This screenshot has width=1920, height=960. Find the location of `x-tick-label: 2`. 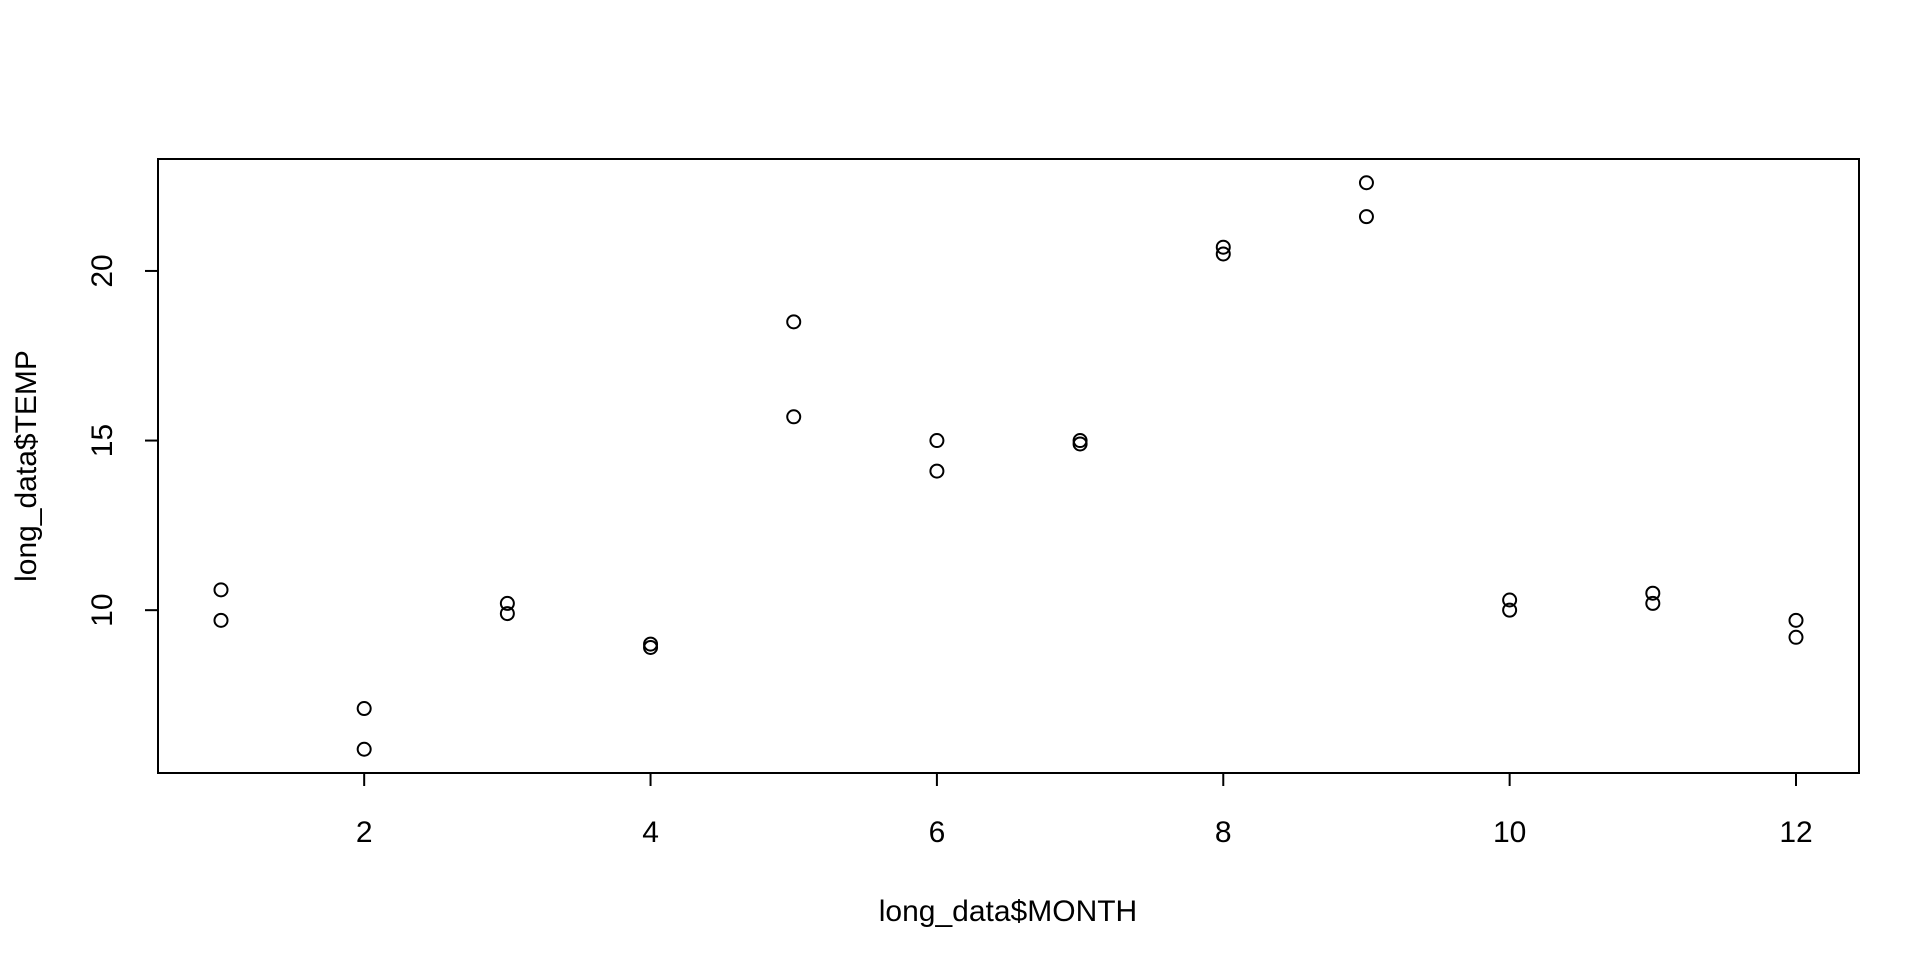

x-tick-label: 2 is located at coordinates (364, 832).